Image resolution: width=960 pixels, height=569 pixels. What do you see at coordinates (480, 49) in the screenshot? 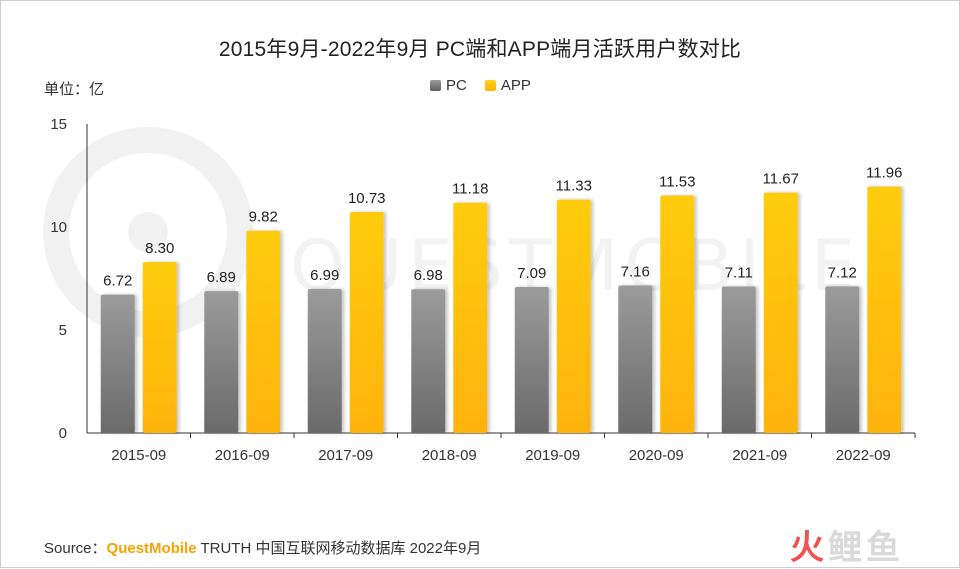
I see `chart-title: 2015年9月-2022年9月 PC端和APP端月活跃用户数对比` at bounding box center [480, 49].